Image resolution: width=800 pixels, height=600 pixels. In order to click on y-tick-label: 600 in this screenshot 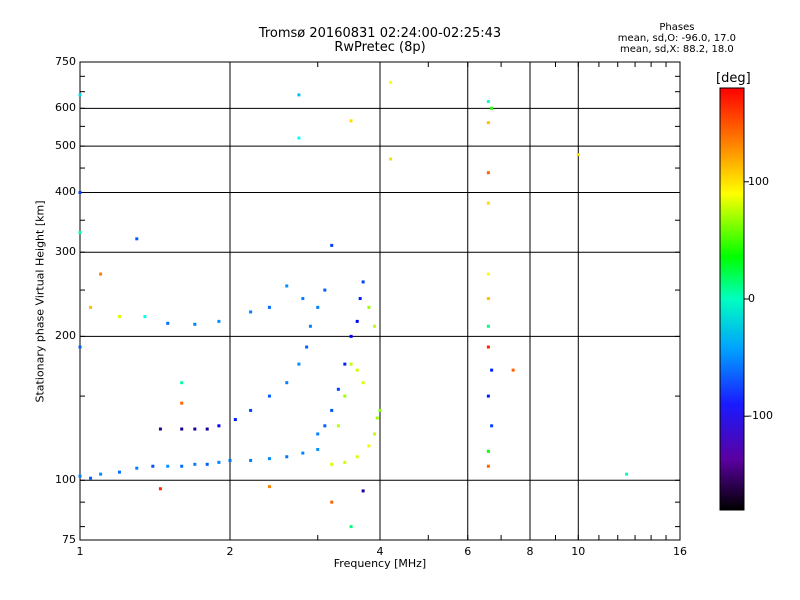, I will do `click(65, 108)`.